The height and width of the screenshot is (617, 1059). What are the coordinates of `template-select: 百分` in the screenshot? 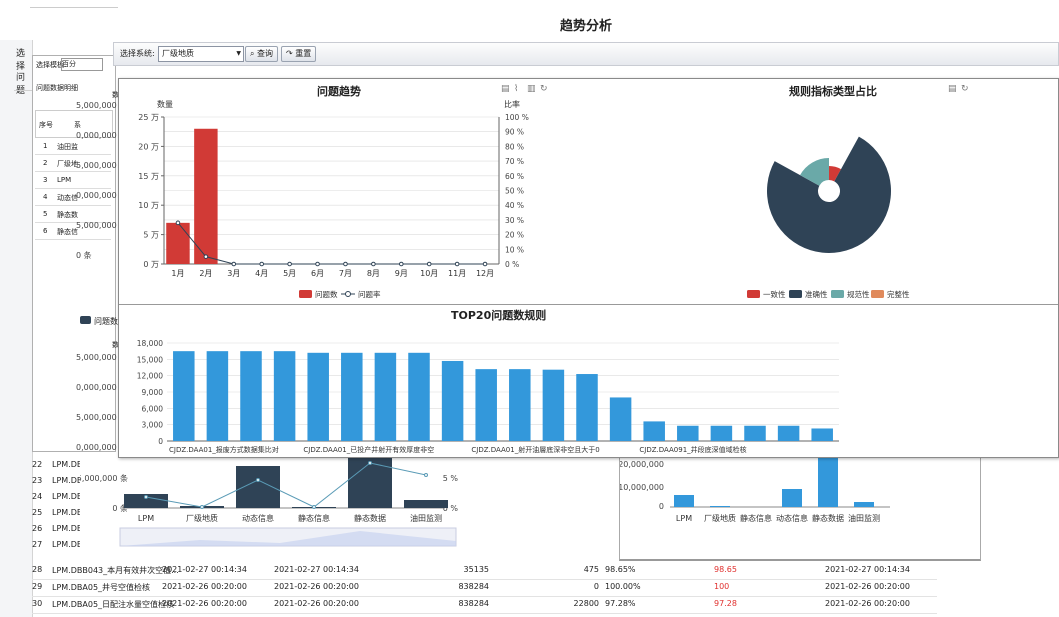 It's located at (82, 64).